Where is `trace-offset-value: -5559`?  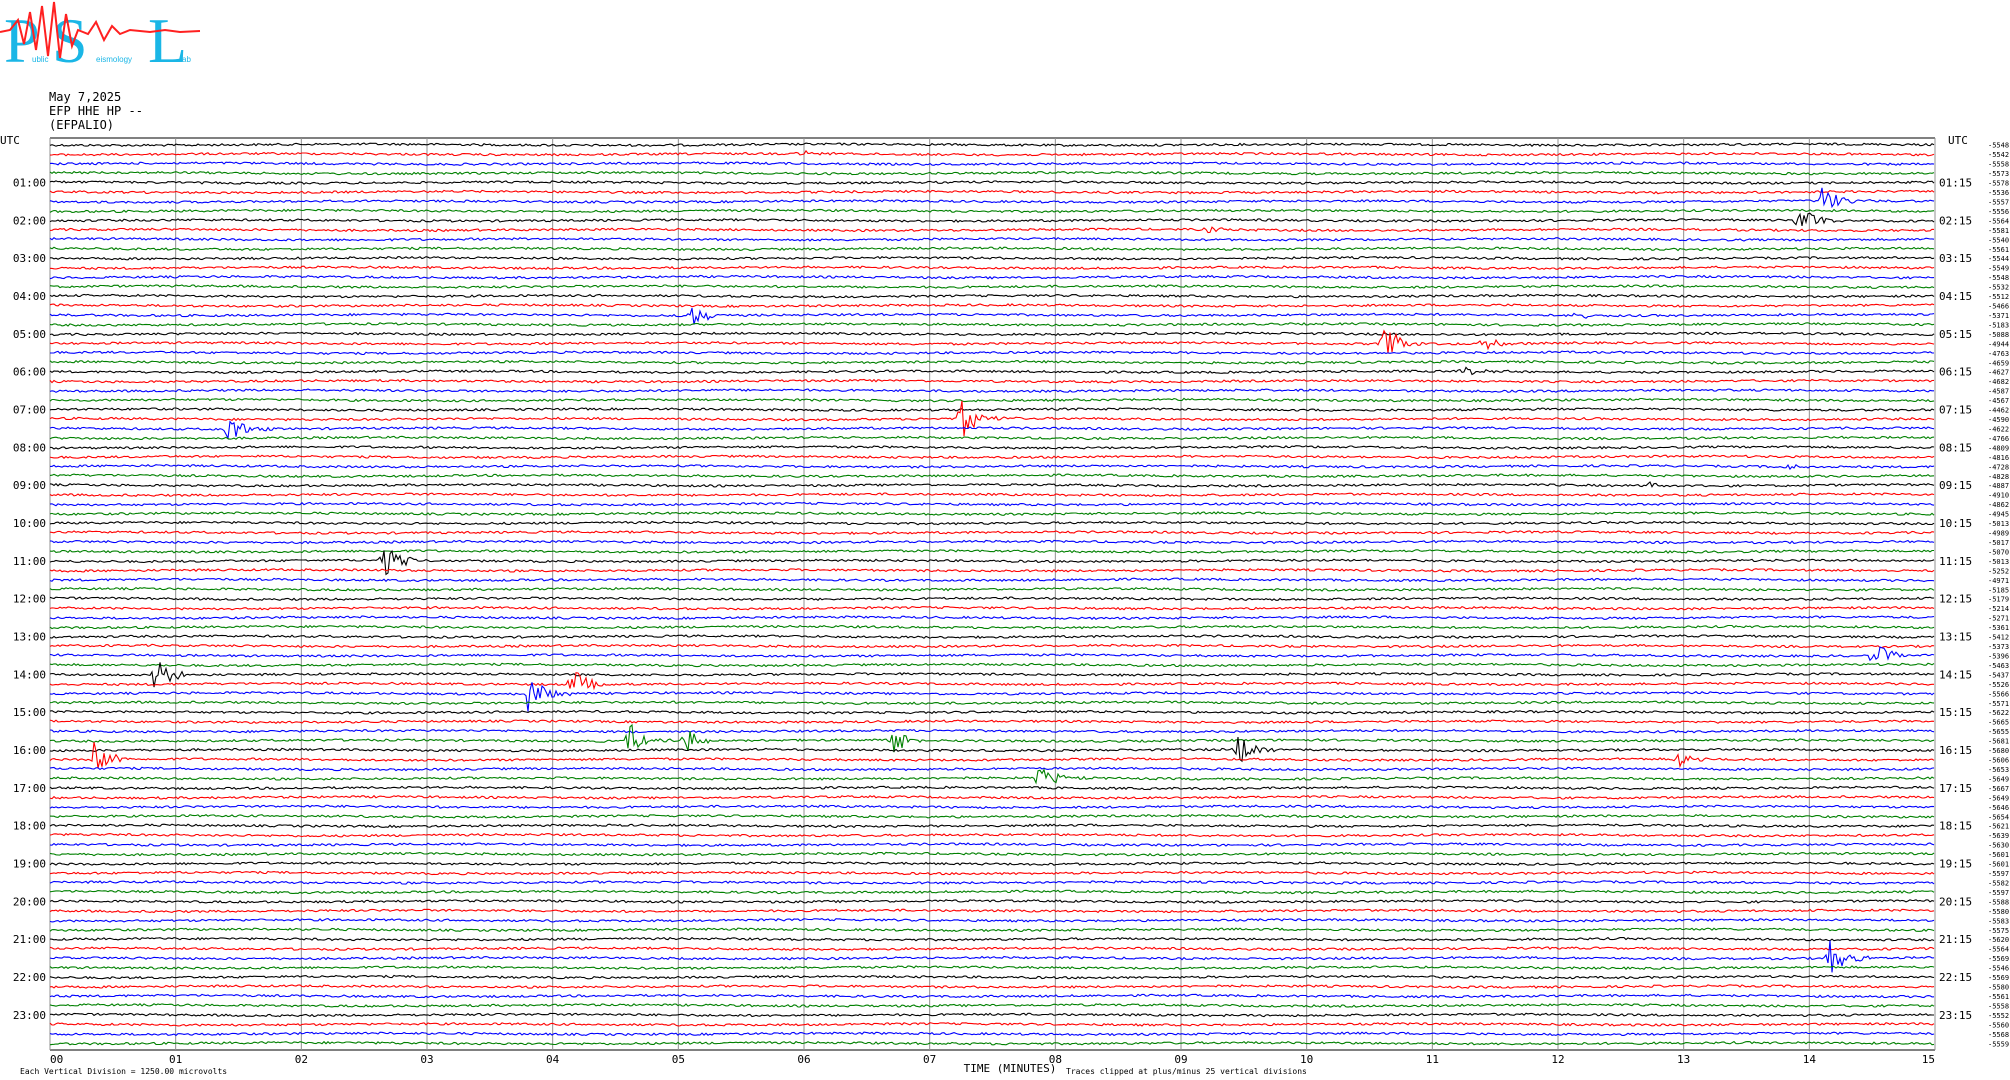 trace-offset-value: -5559 is located at coordinates (1998, 1044).